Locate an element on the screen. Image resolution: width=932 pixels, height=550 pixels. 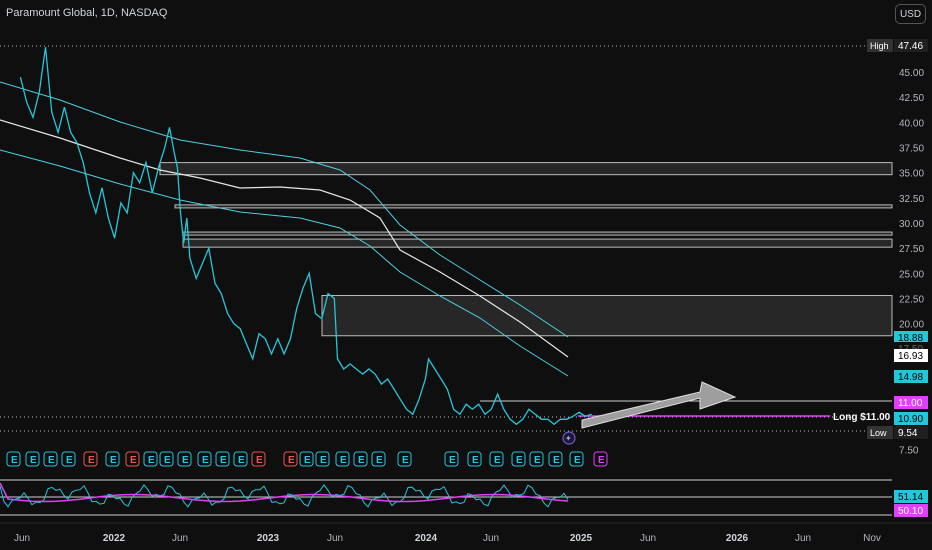
y-tick-label: 37.50 is located at coordinates (911, 149).